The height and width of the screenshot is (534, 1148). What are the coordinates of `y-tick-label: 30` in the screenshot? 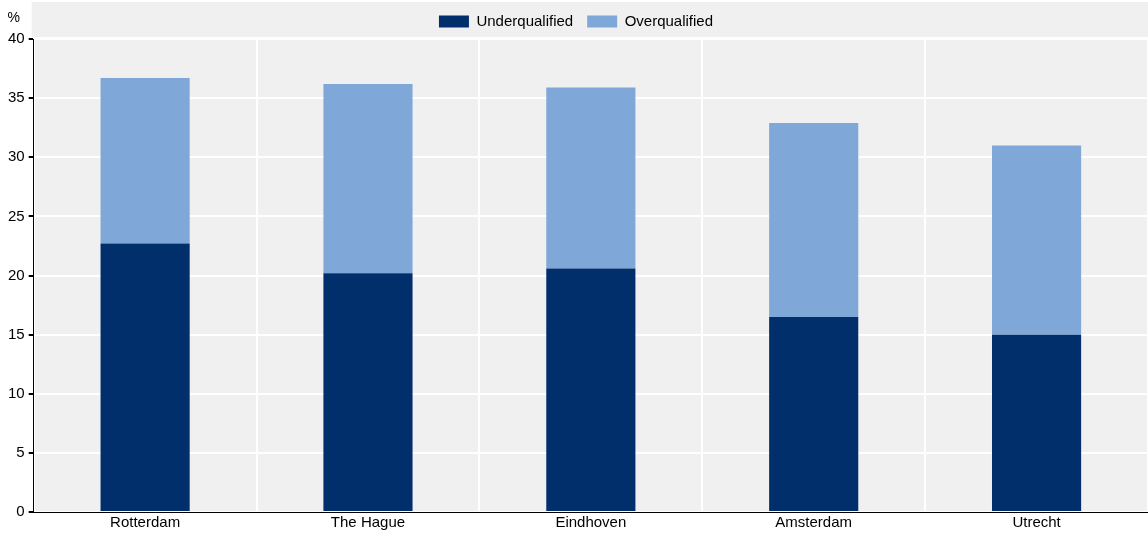 It's located at (16, 156).